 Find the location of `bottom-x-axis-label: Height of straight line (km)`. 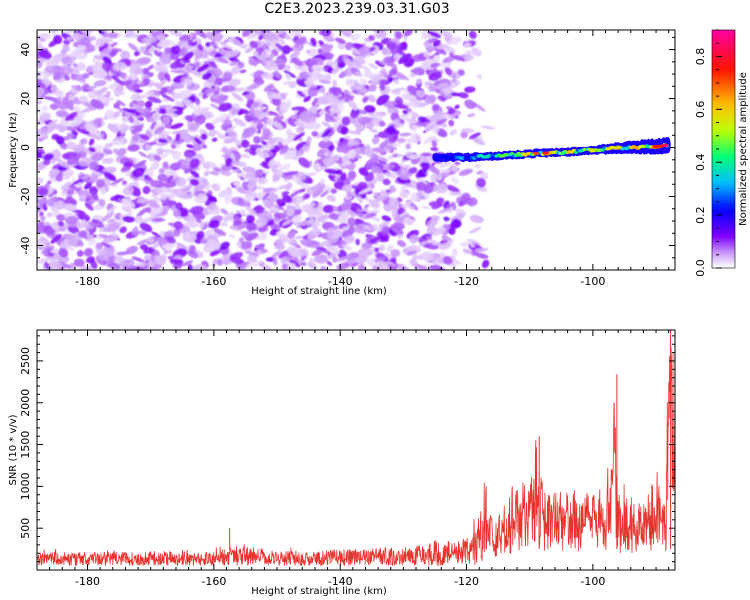

bottom-x-axis-label: Height of straight line (km) is located at coordinates (319, 591).